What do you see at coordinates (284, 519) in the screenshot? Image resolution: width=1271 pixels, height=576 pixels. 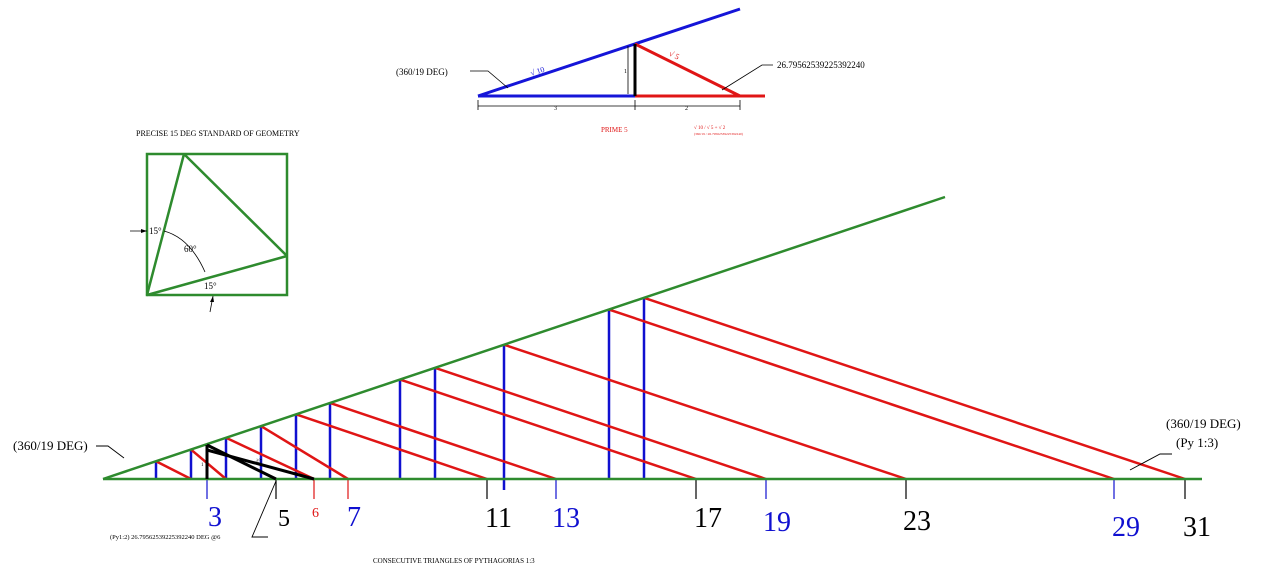 I see `baseline-number-5: 5` at bounding box center [284, 519].